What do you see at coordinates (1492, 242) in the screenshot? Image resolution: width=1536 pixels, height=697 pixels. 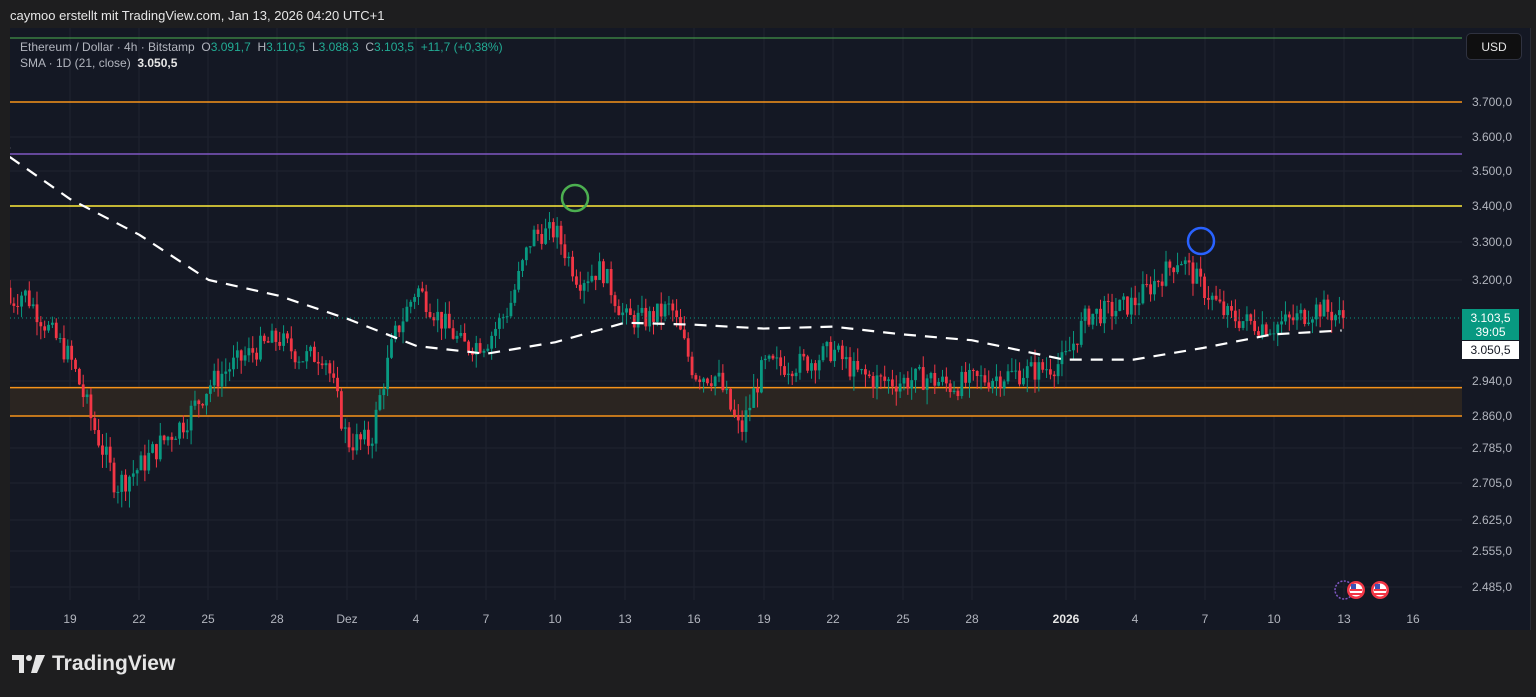 I see `price-axis-label: 3.300,0` at bounding box center [1492, 242].